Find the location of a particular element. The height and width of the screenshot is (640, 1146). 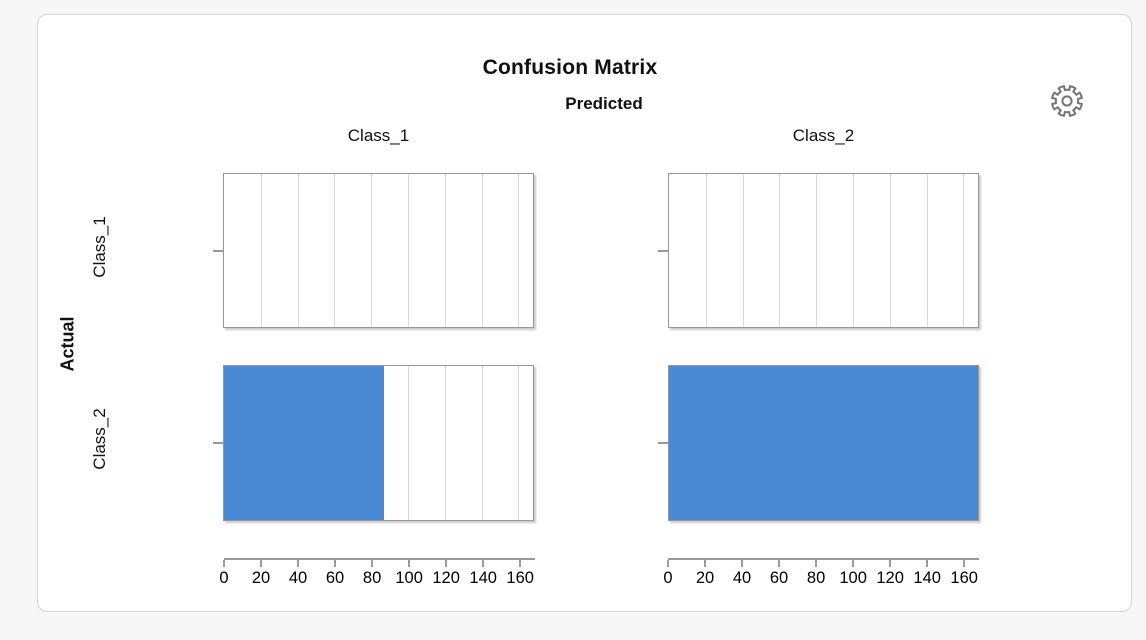

y-axis-title: Actual is located at coordinates (67, 344).